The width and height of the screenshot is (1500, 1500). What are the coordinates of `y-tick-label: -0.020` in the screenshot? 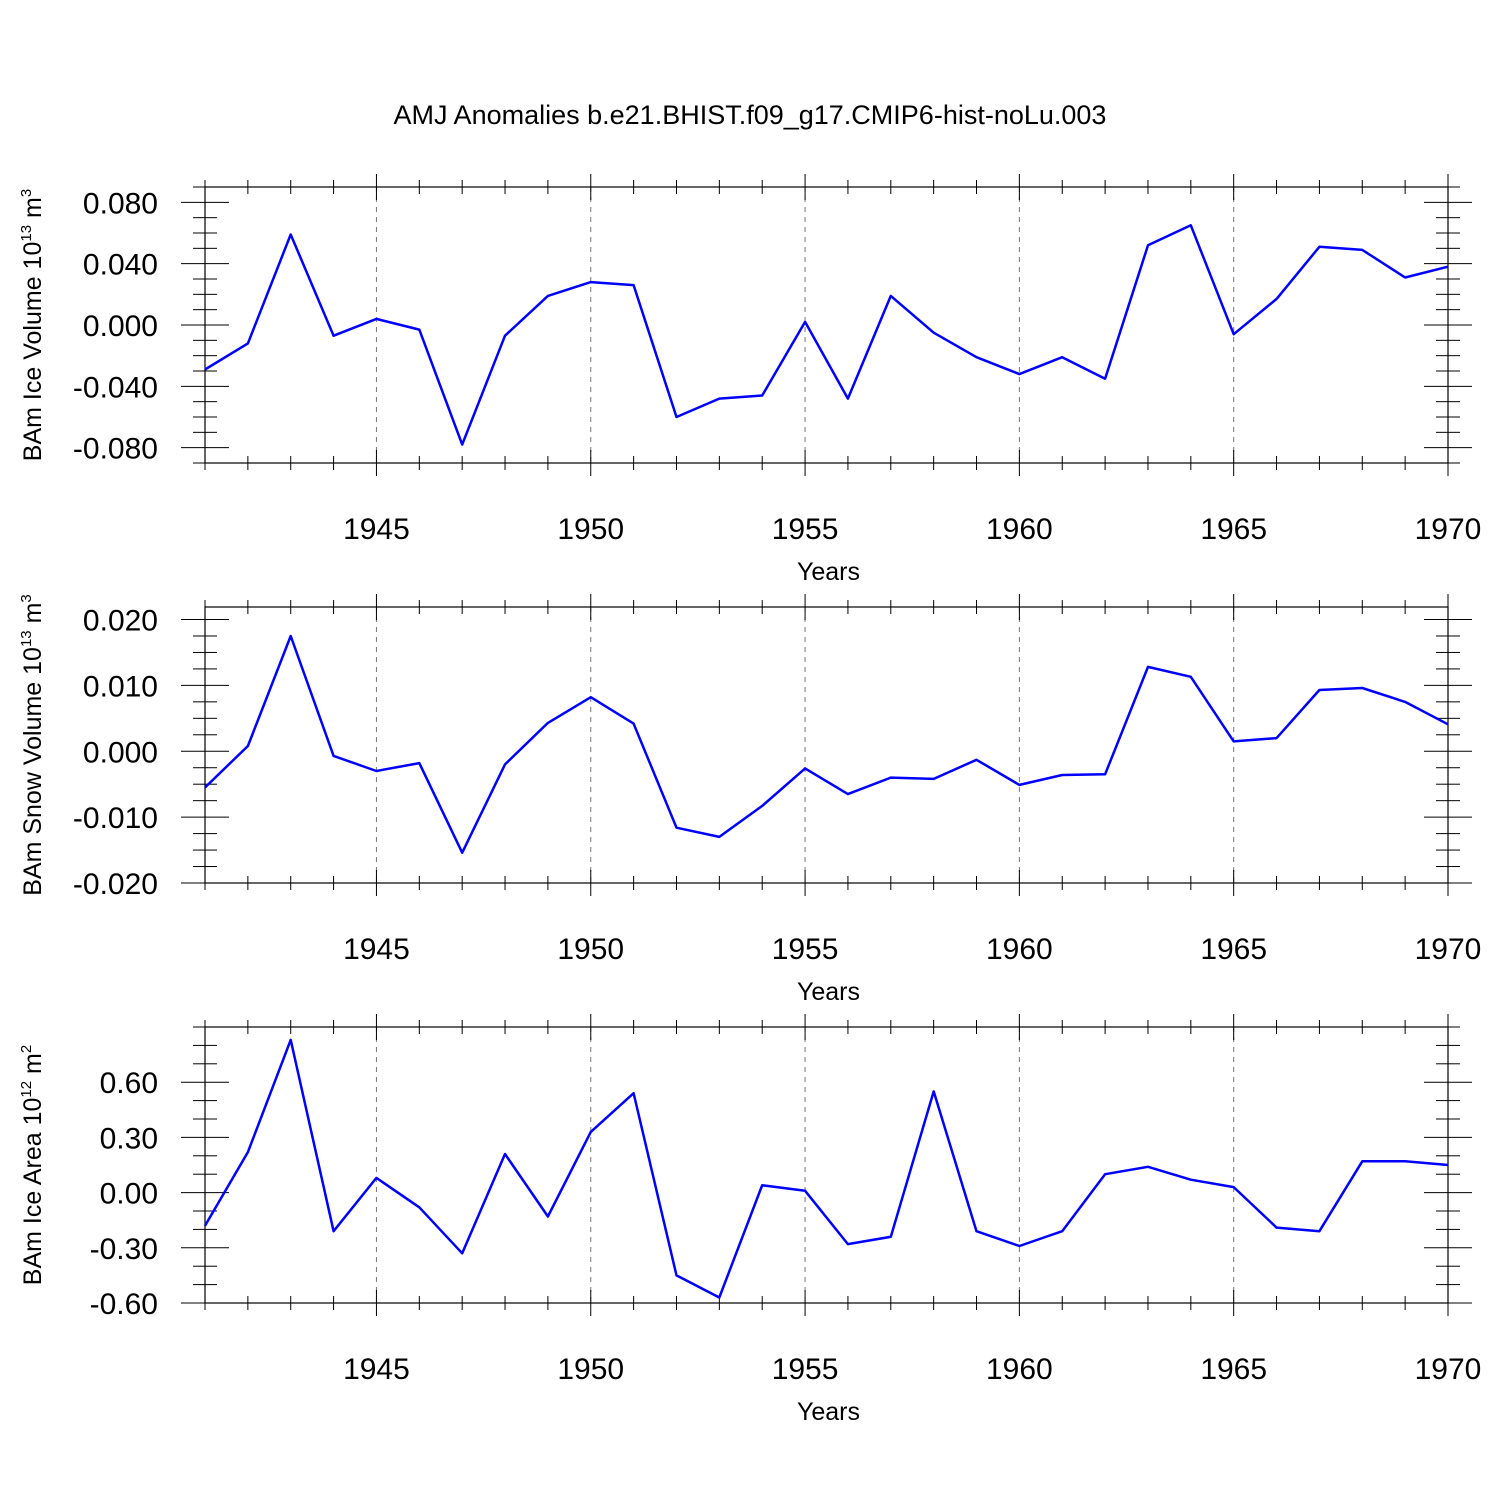 It's located at (115, 884).